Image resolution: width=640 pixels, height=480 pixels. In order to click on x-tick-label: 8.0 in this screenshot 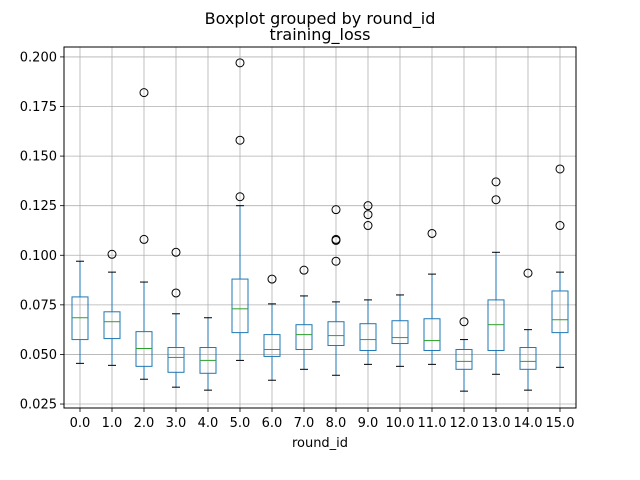, I will do `click(336, 423)`.